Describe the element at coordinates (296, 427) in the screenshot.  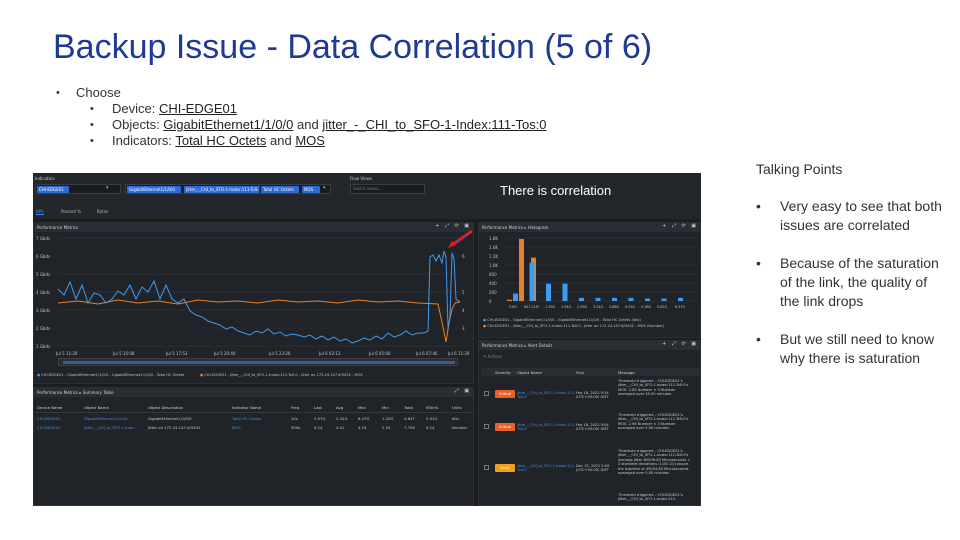
I see `cell-freq: 300s` at that location.